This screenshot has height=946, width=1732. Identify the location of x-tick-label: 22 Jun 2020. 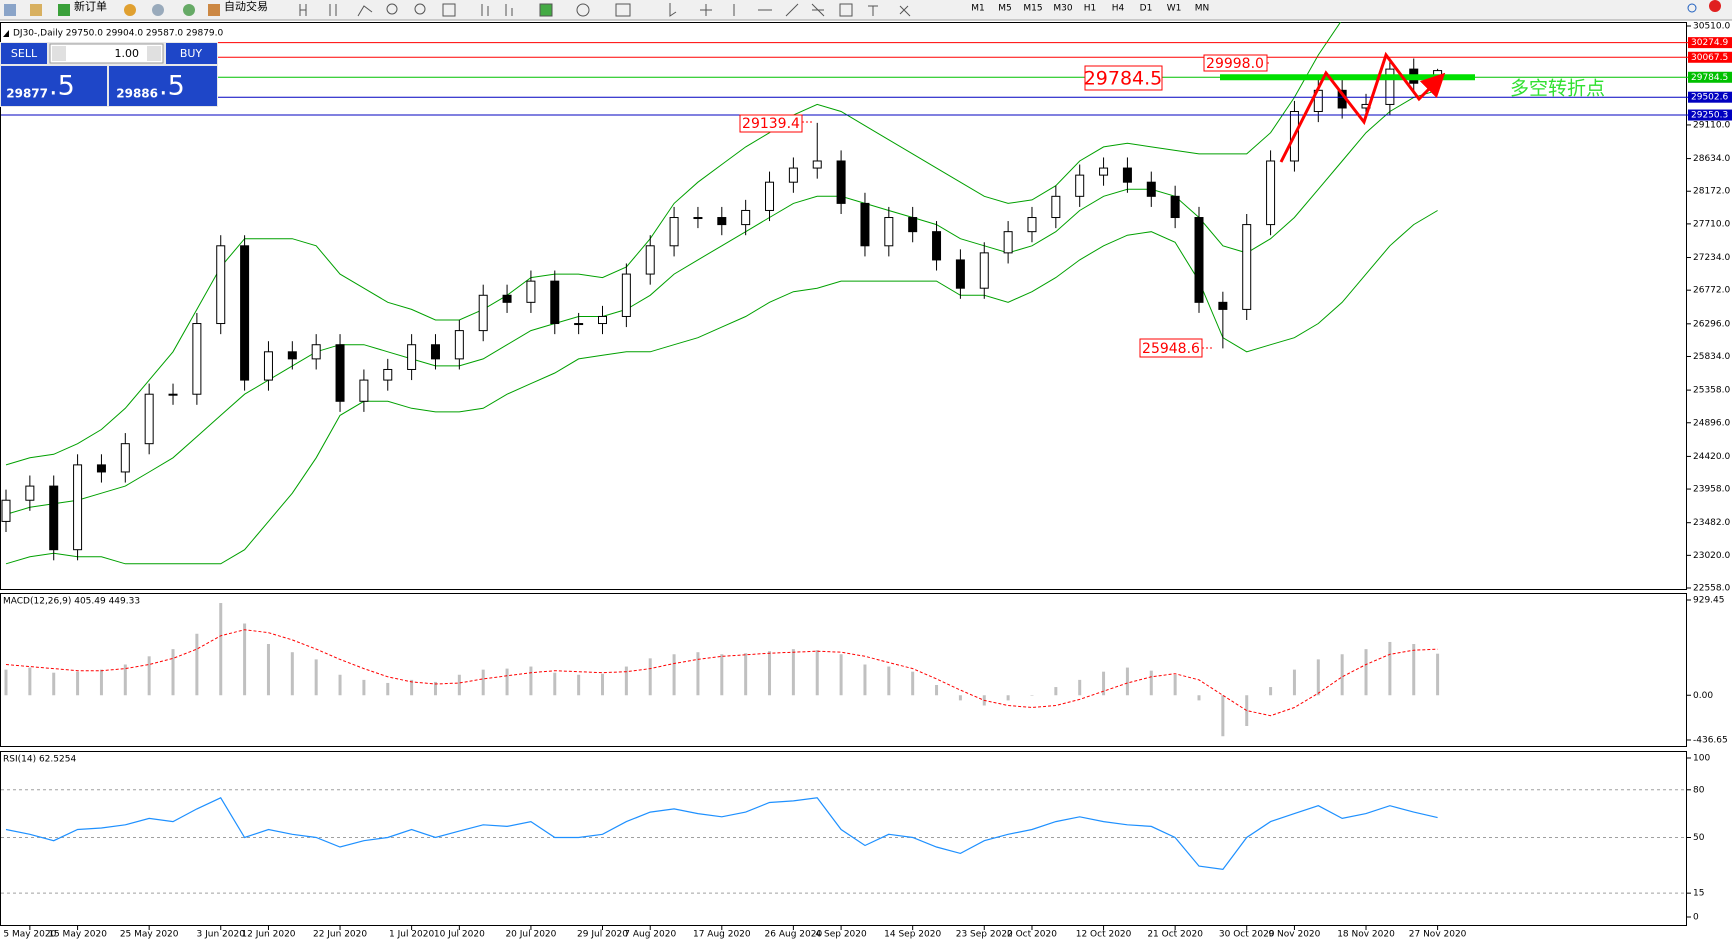
(340, 935).